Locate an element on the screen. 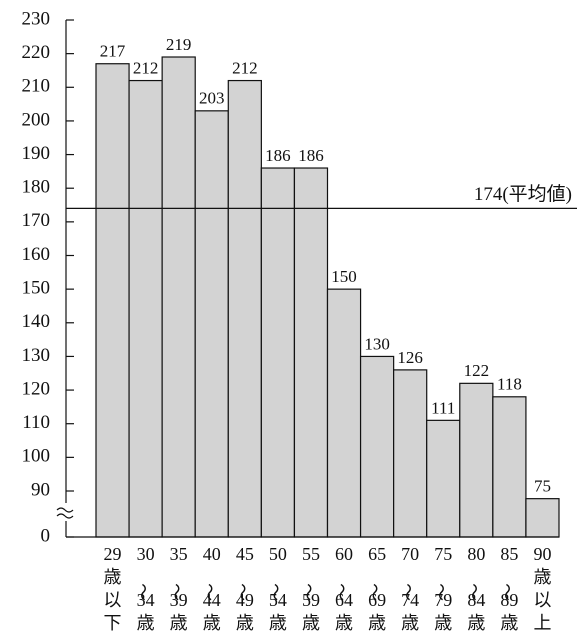 This screenshot has height=640, width=577. y-tick-label: 230 is located at coordinates (36, 18).